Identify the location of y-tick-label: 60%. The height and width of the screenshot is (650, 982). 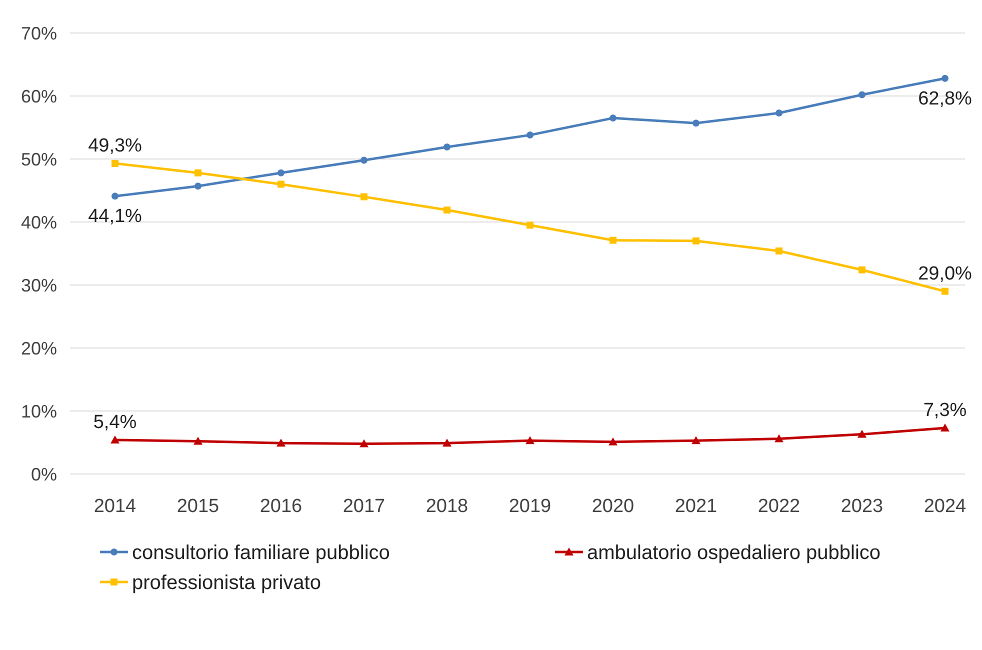
(38, 96).